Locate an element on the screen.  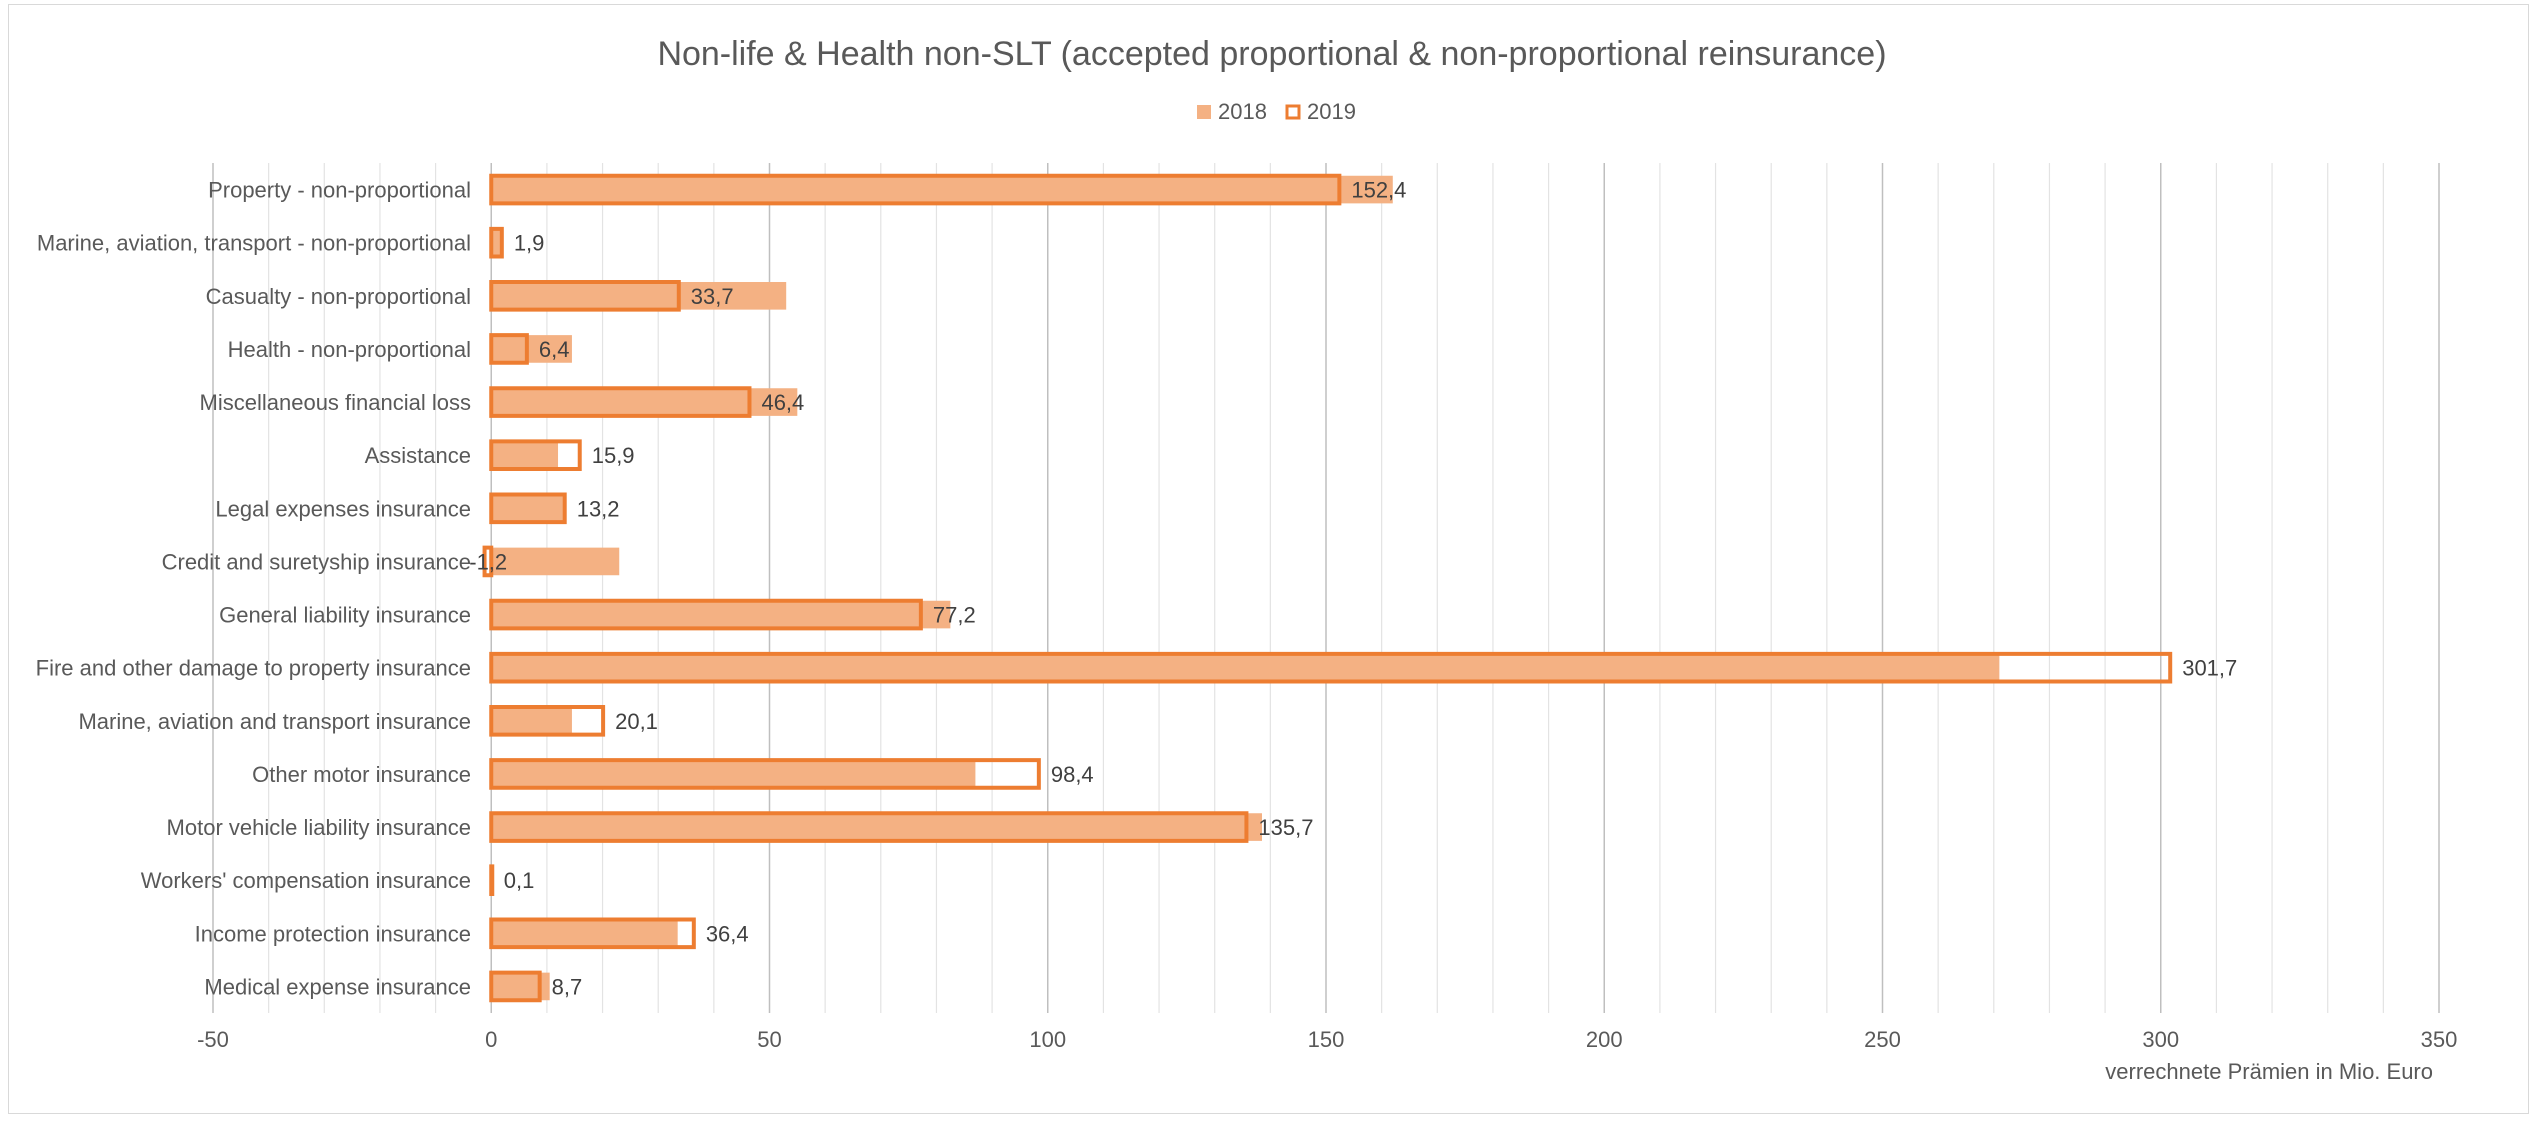
data-label-2019: 8,7 is located at coordinates (567, 986).